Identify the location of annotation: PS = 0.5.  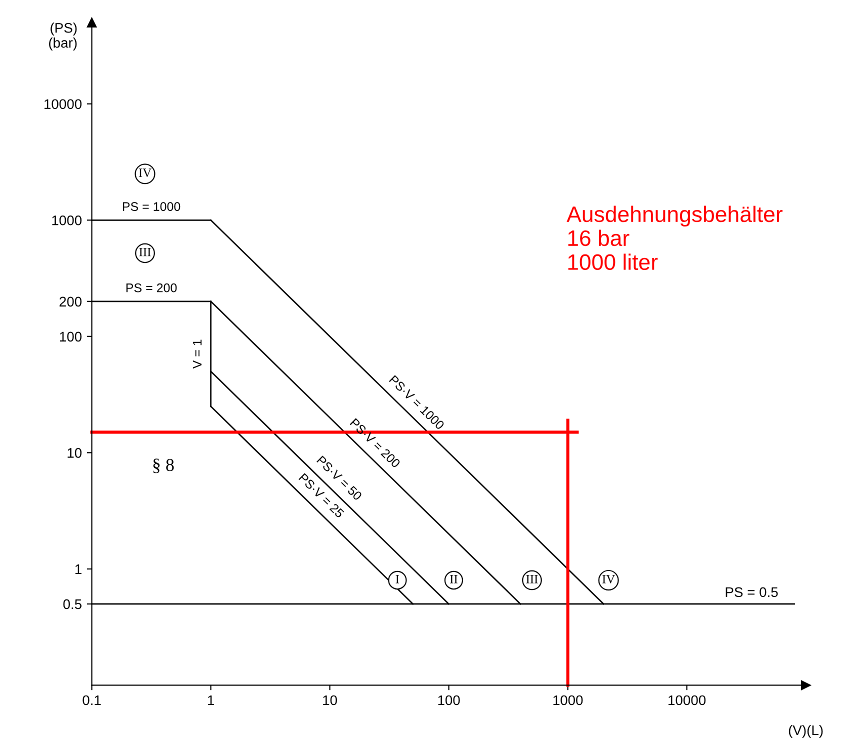
(752, 592).